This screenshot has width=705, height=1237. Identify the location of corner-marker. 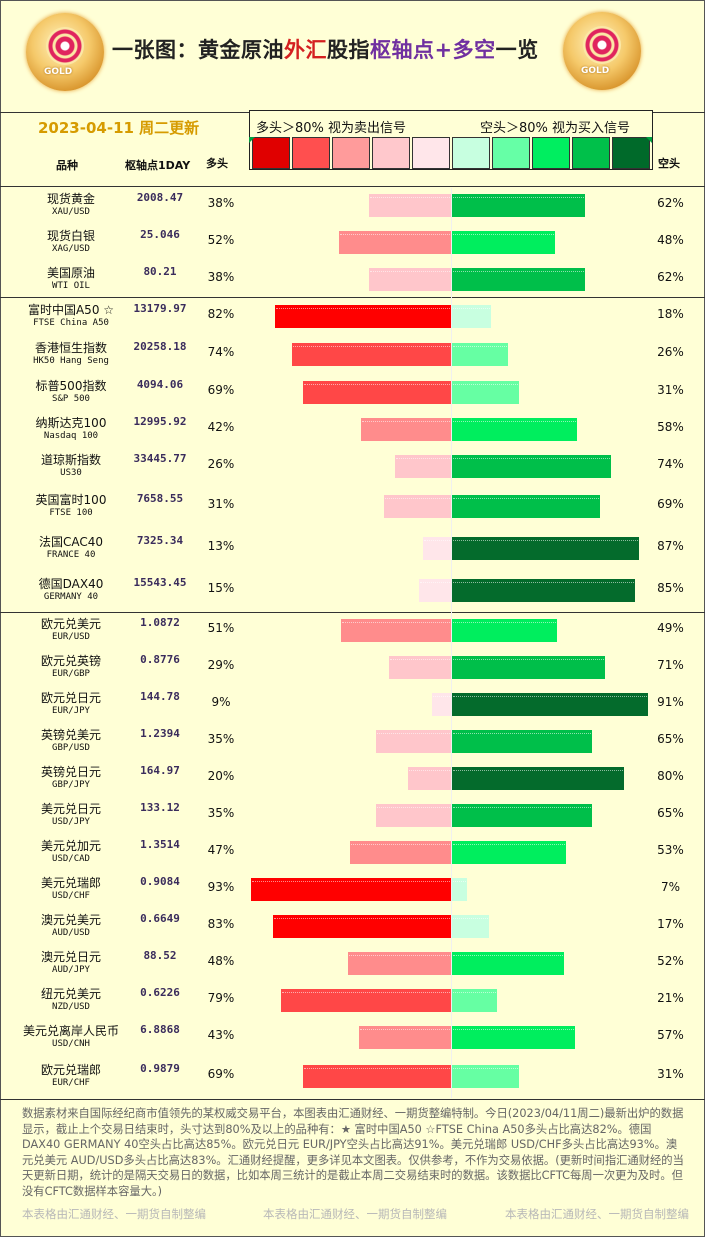
(649, 140).